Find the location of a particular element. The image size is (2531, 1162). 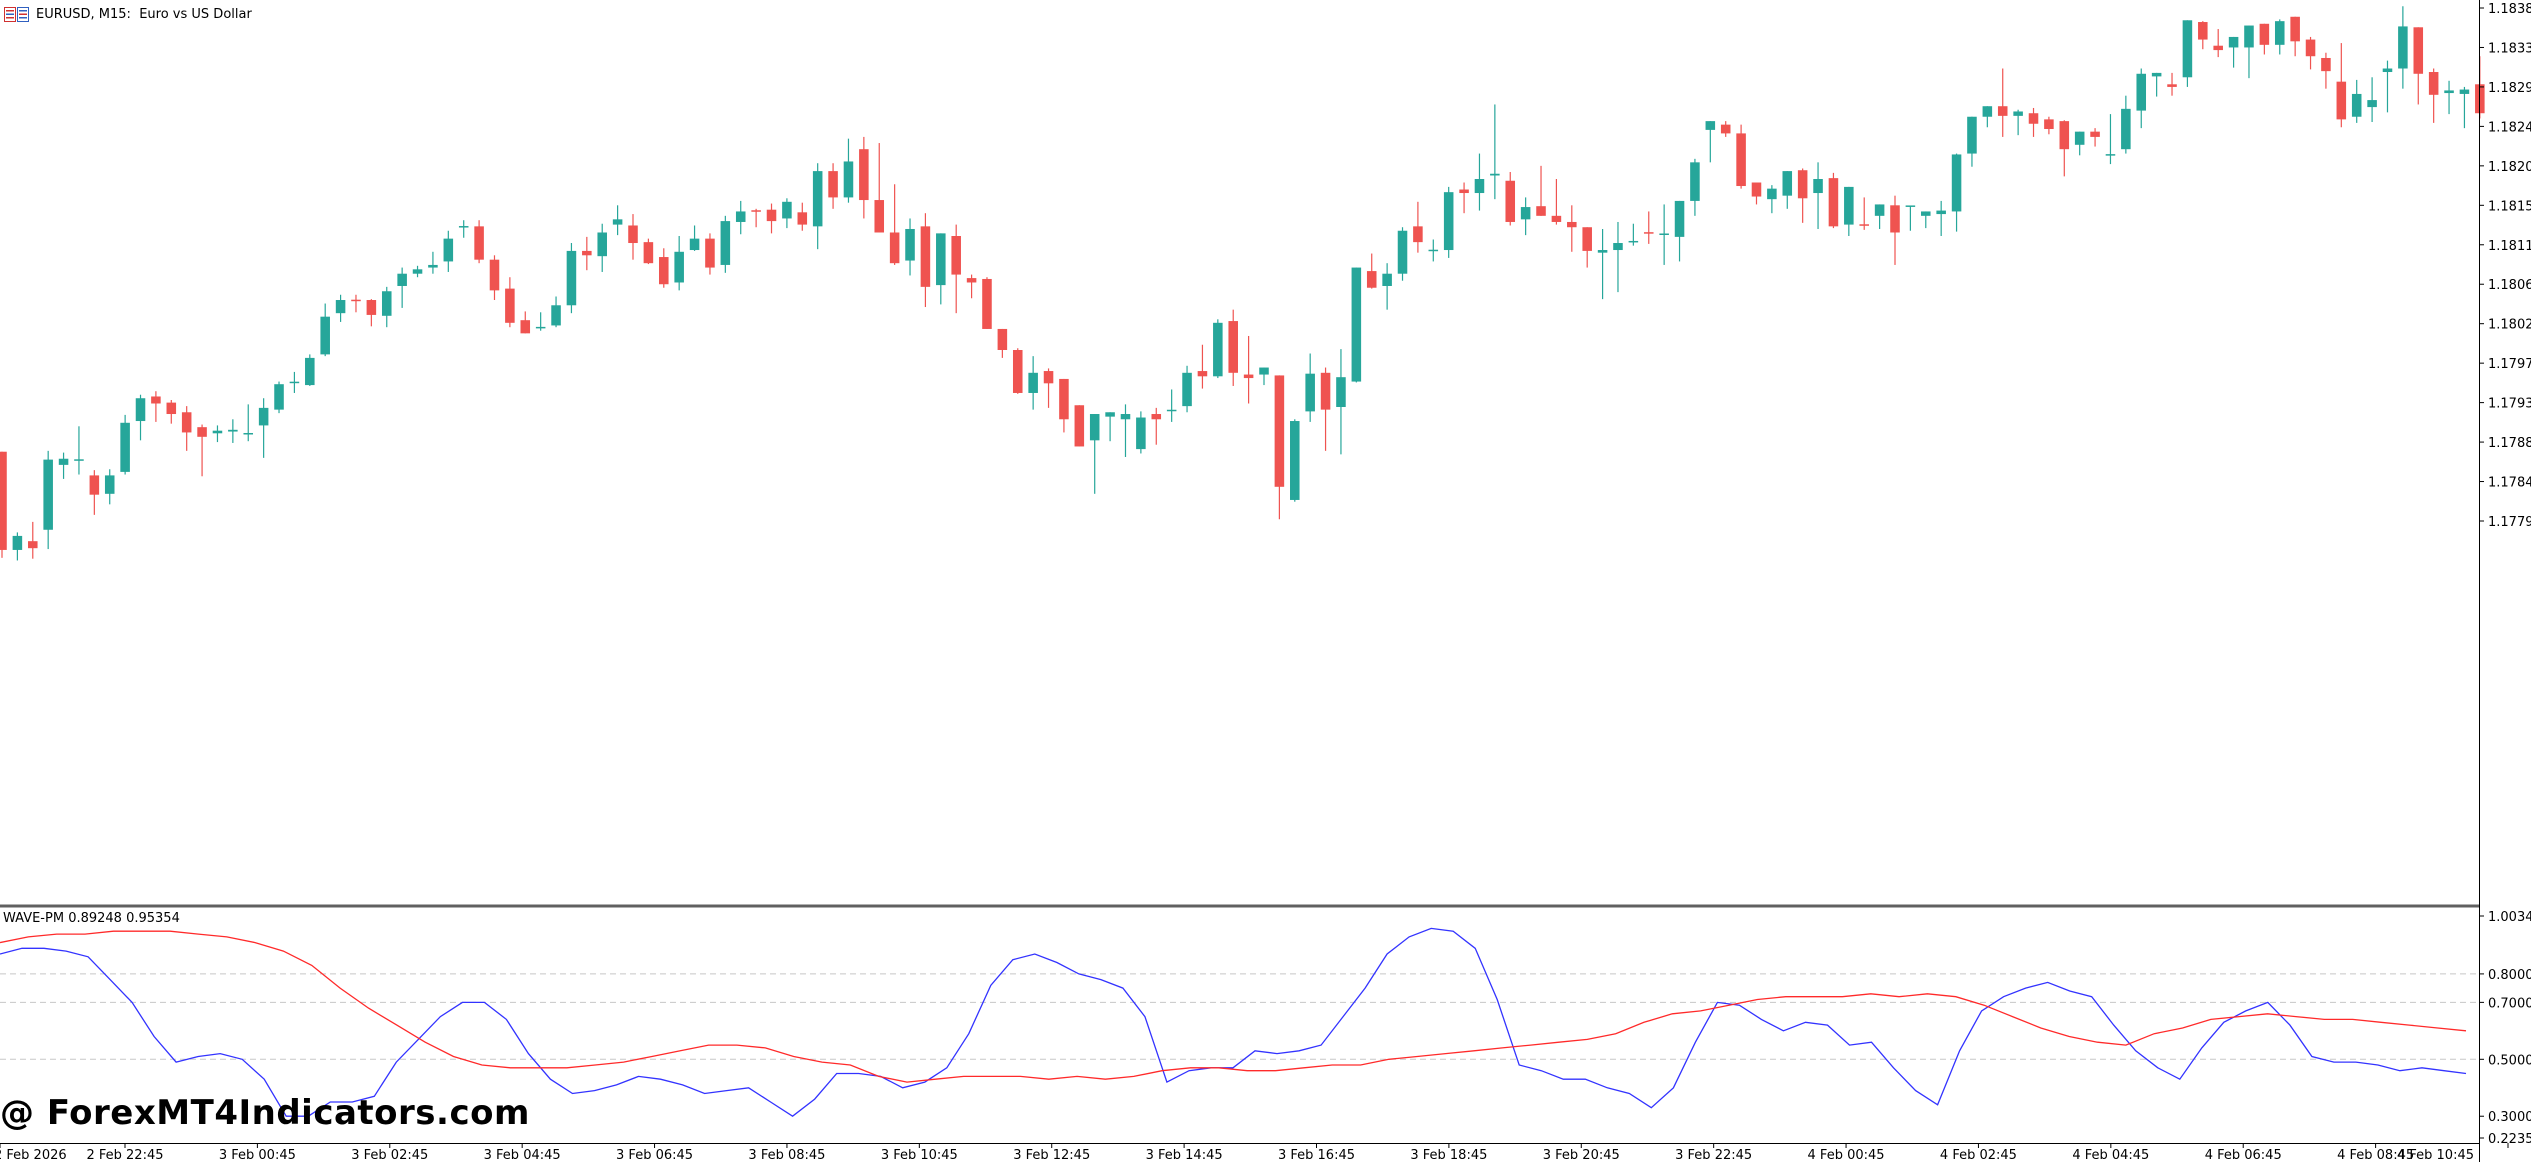

time-tick-label: 3 Feb 20:45 is located at coordinates (1581, 1155).